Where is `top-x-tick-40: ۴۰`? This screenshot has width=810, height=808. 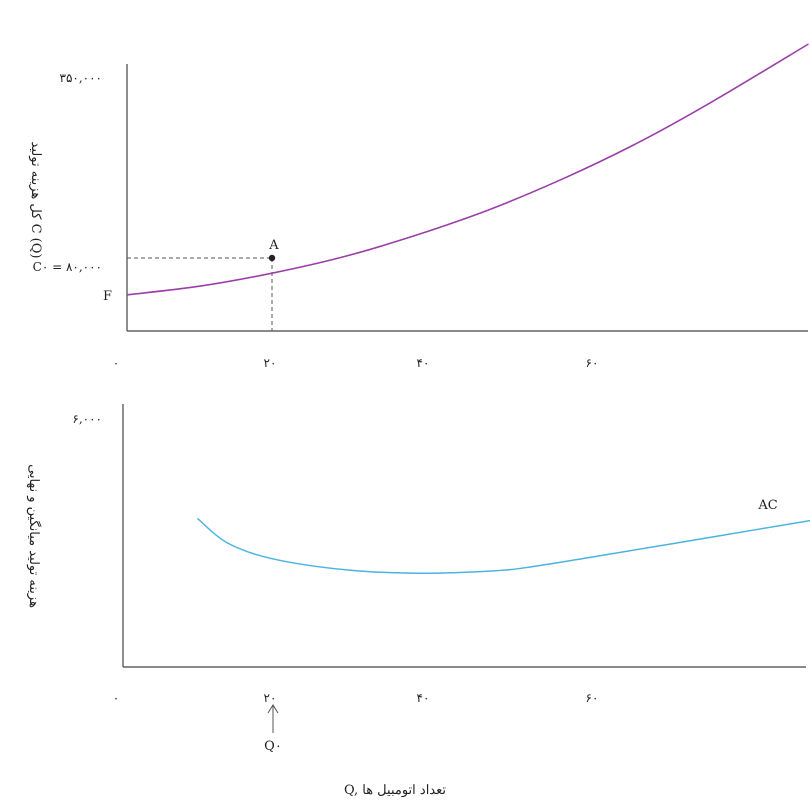 top-x-tick-40: ۴۰ is located at coordinates (423, 363).